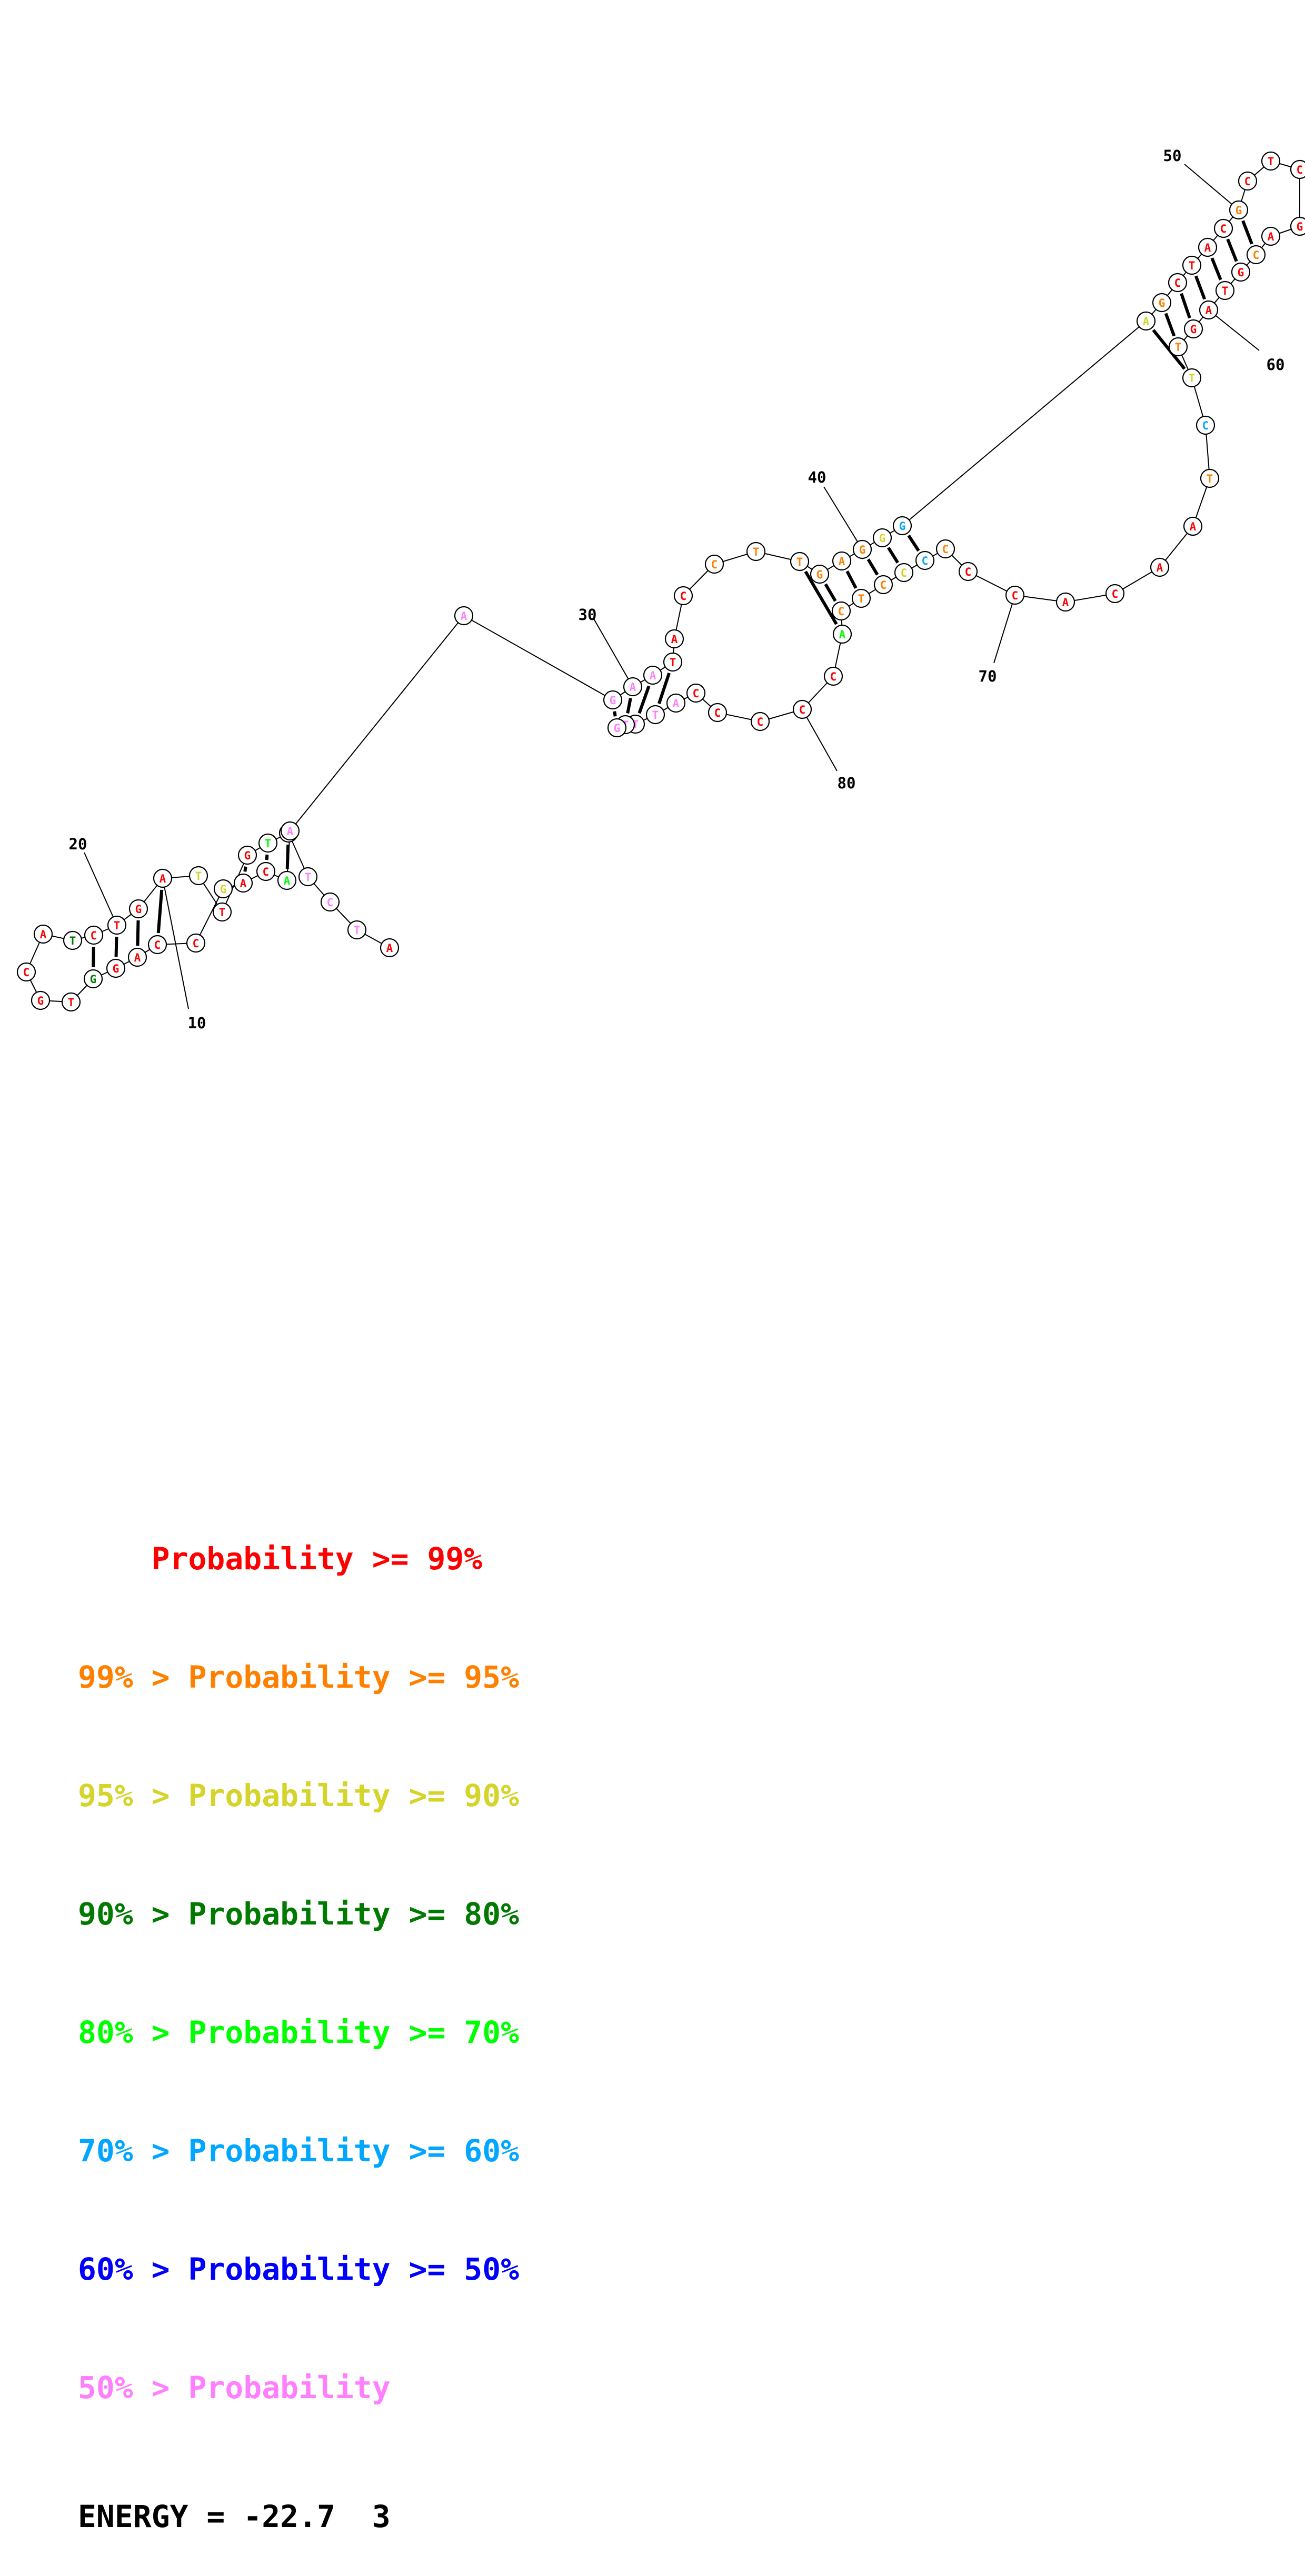  I want to click on position-number: 80, so click(847, 783).